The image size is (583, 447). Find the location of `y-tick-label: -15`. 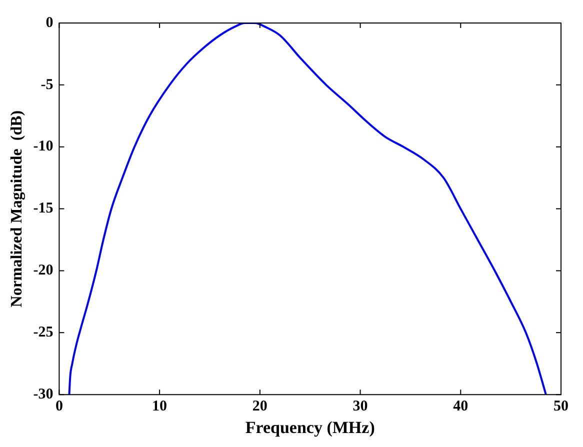

y-tick-label: -15 is located at coordinates (43, 208).